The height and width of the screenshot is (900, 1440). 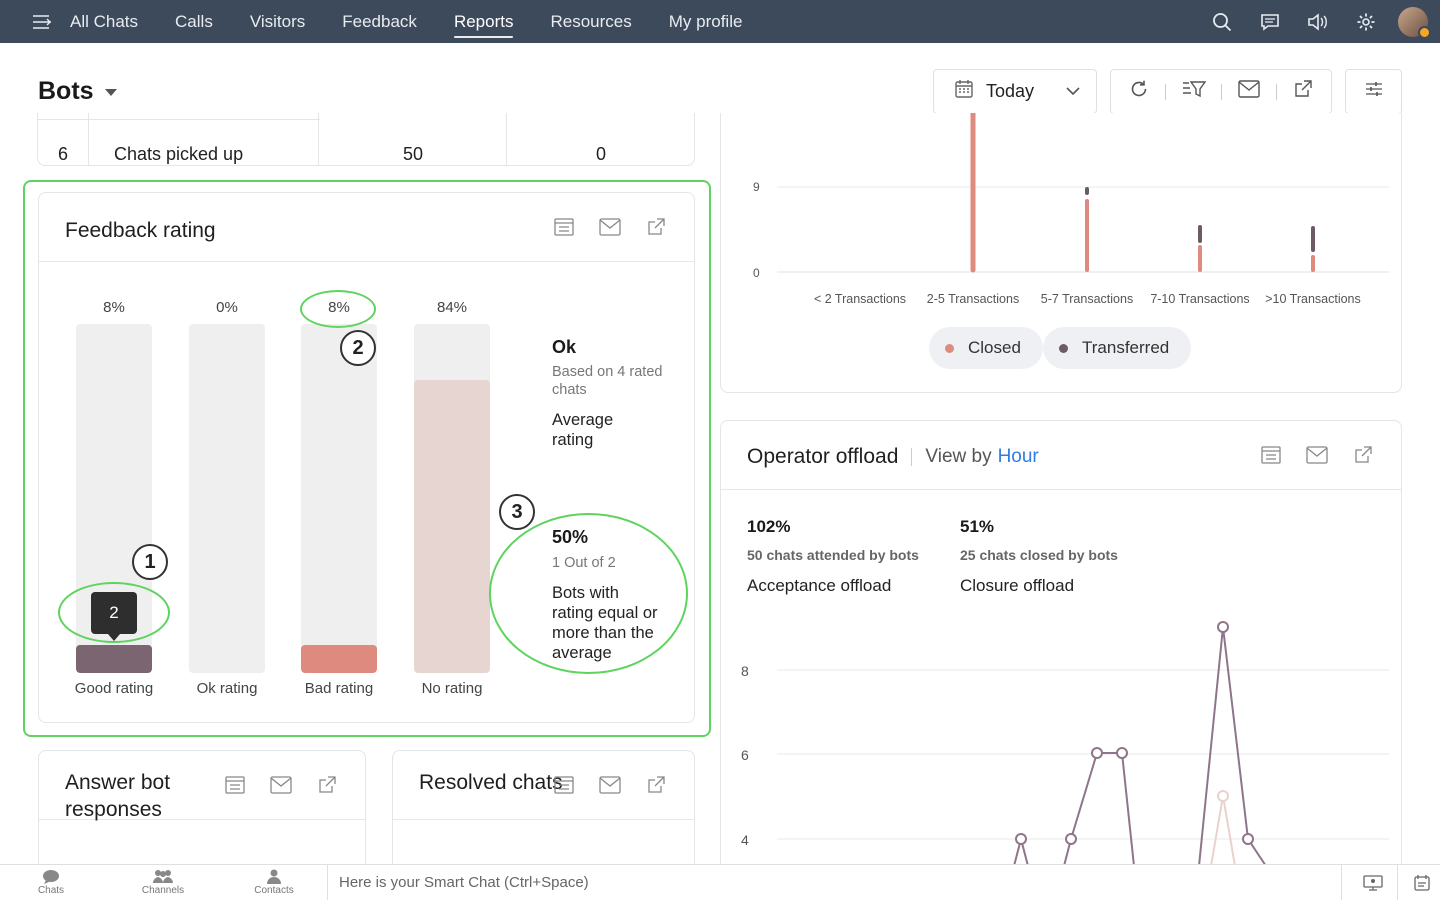 I want to click on table-divider, so click(x=179, y=119).